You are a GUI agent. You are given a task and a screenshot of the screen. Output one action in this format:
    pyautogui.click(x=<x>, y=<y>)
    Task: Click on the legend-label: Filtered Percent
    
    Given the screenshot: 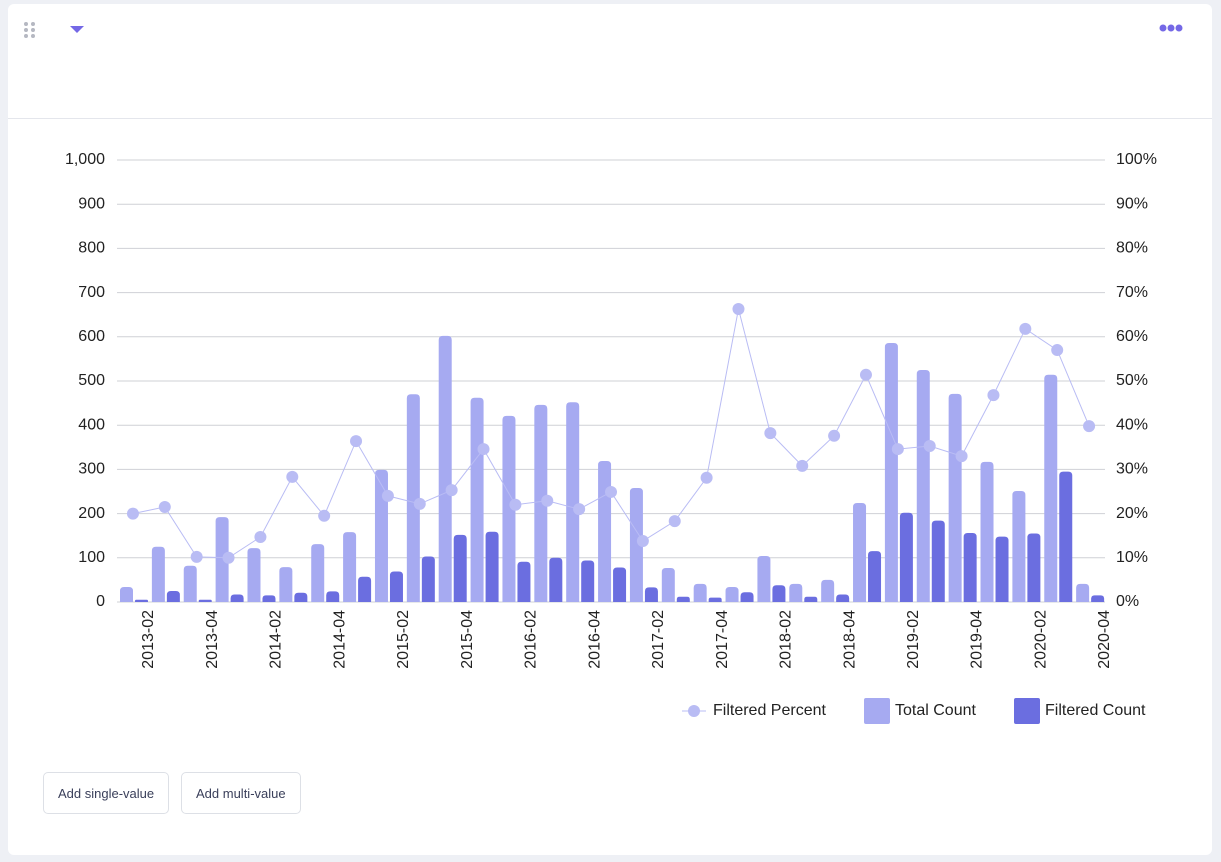 What is the action you would take?
    pyautogui.click(x=769, y=710)
    